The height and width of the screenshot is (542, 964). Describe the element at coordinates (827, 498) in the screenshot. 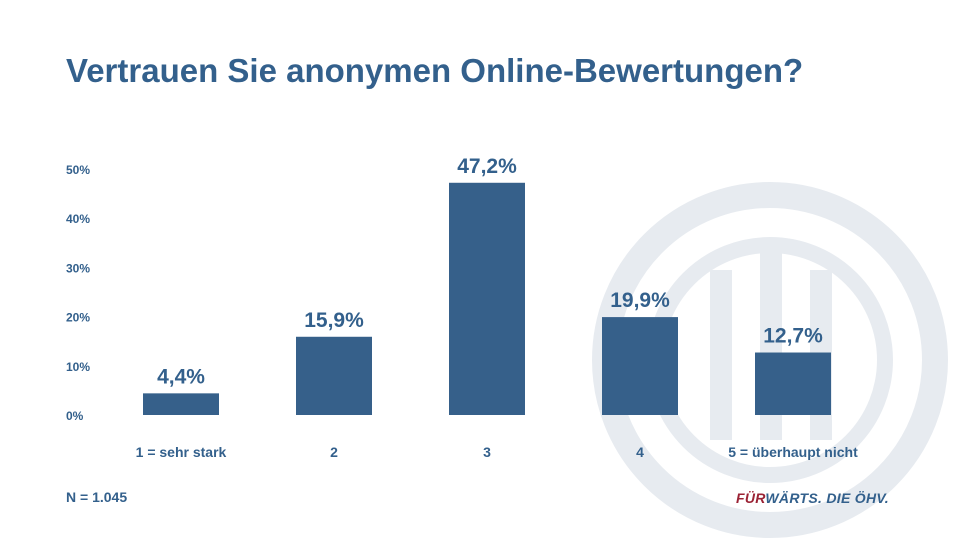

I see `brand-part-2: WÄRTS. DIE ÖHV.` at that location.